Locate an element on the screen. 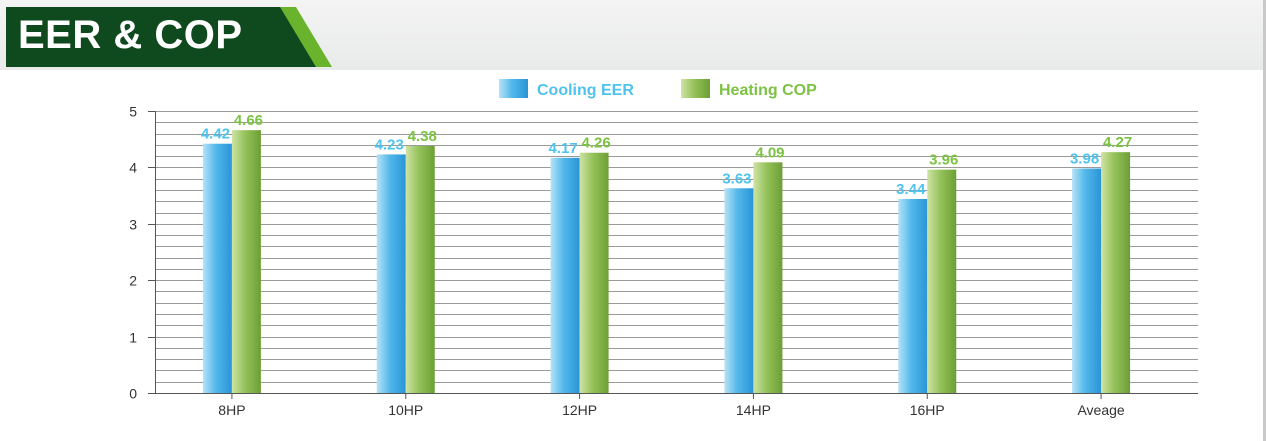 The width and height of the screenshot is (1266, 441). data-label-cooling: 4.42 is located at coordinates (215, 134).